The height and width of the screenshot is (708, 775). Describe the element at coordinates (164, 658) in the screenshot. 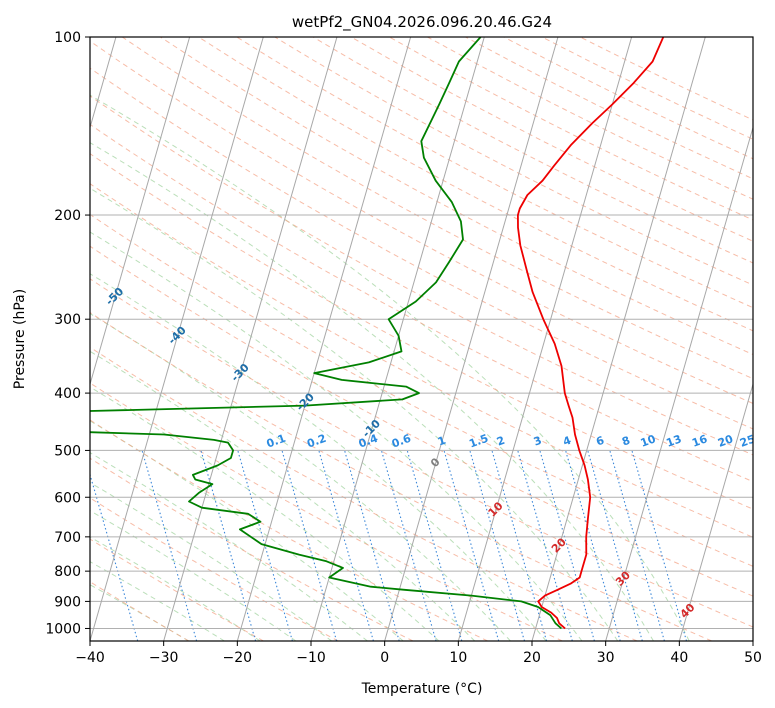

I see `x-tick-label: −30` at that location.